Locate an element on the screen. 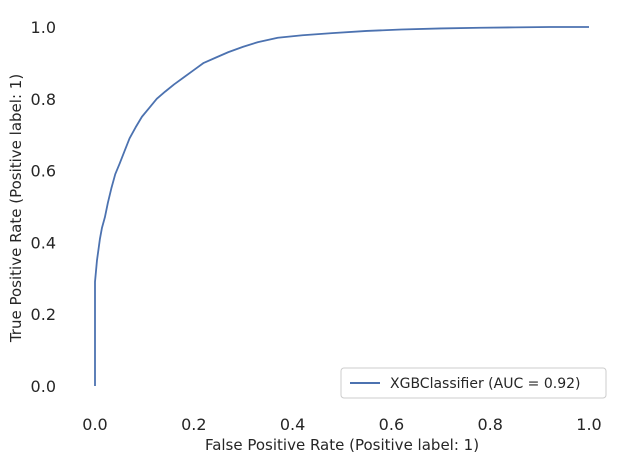 The width and height of the screenshot is (623, 463). y-tick-label: 0.8 is located at coordinates (43, 99).